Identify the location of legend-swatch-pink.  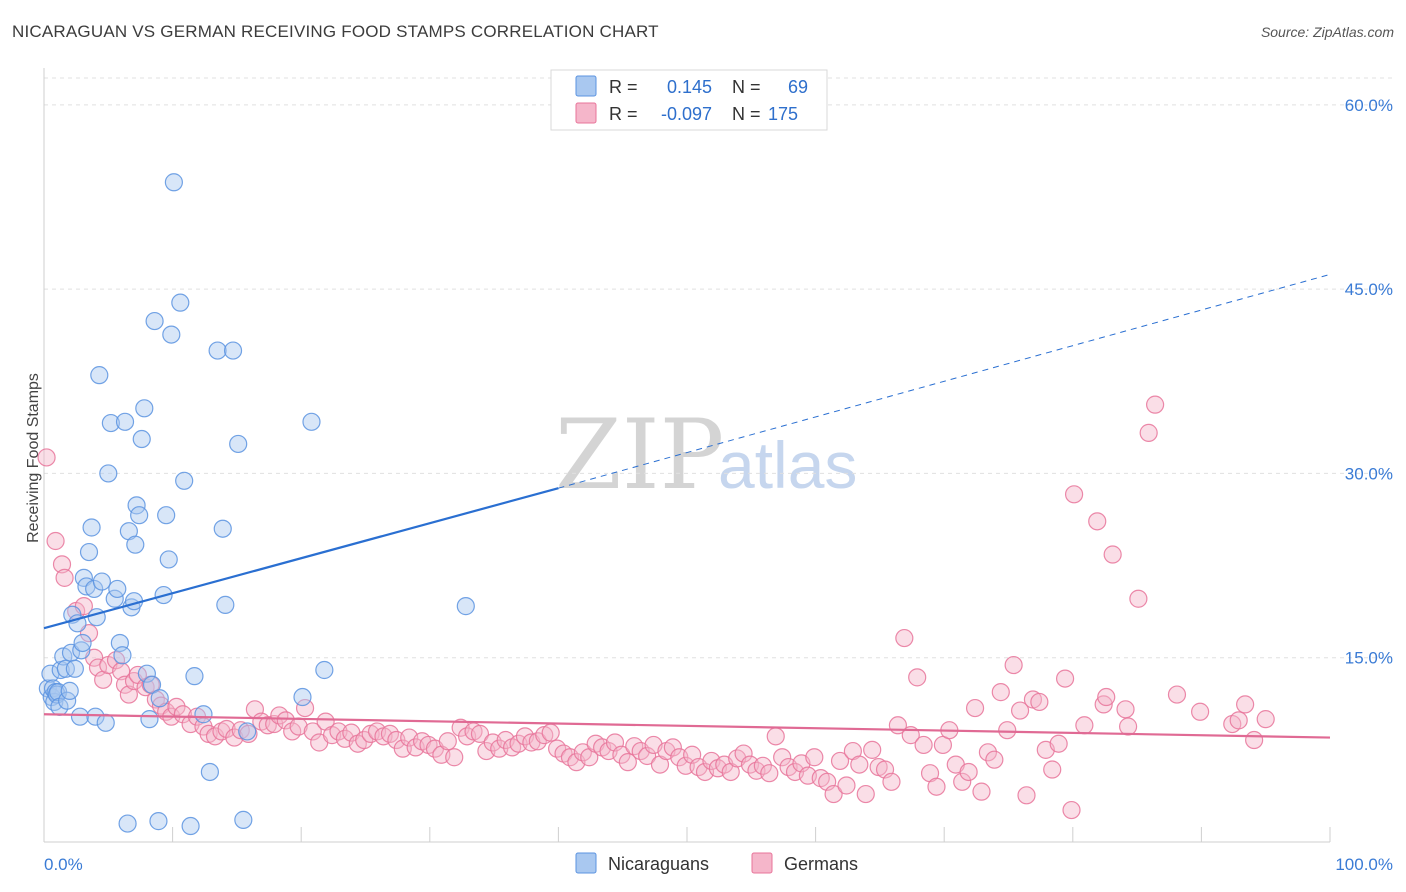
(586, 113).